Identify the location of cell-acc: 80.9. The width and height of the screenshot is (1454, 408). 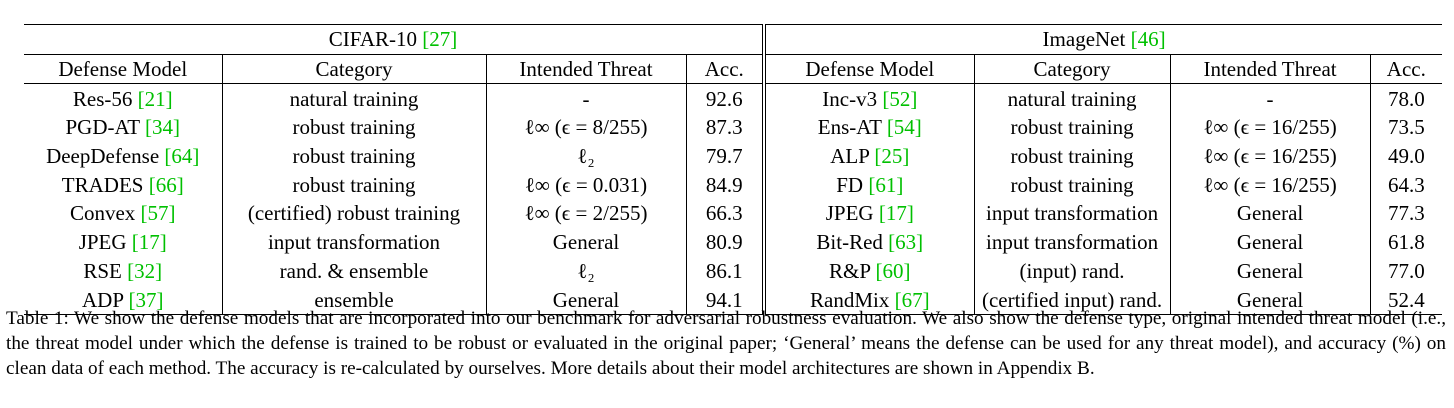
(725, 242).